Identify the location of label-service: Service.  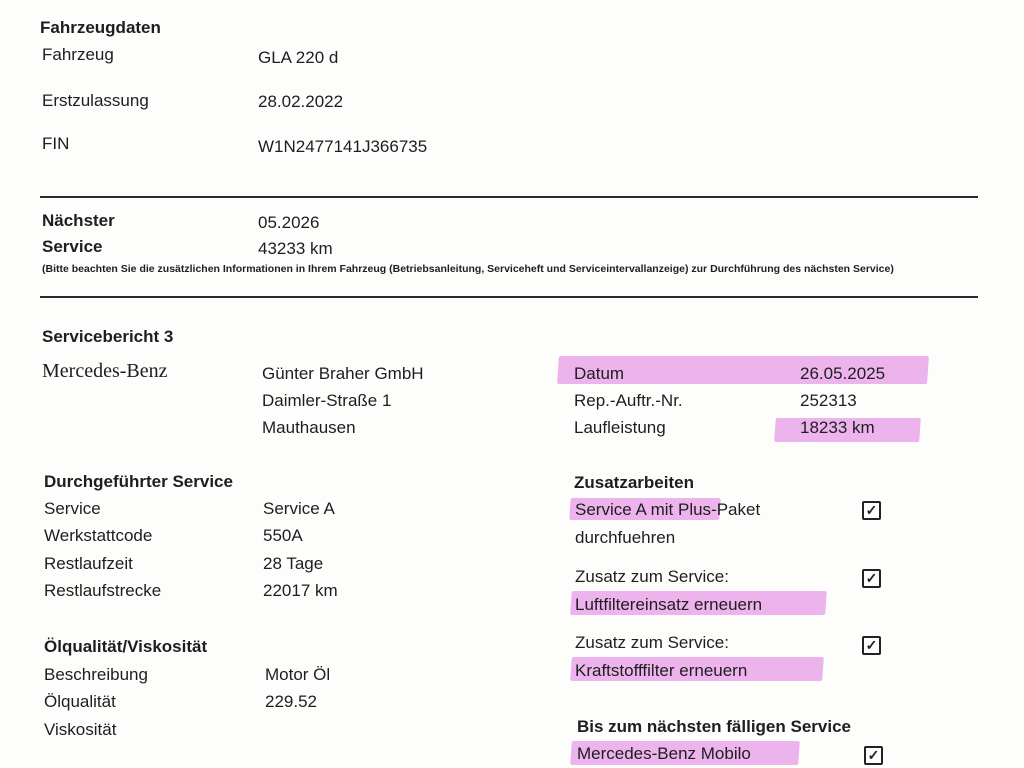
(72, 508).